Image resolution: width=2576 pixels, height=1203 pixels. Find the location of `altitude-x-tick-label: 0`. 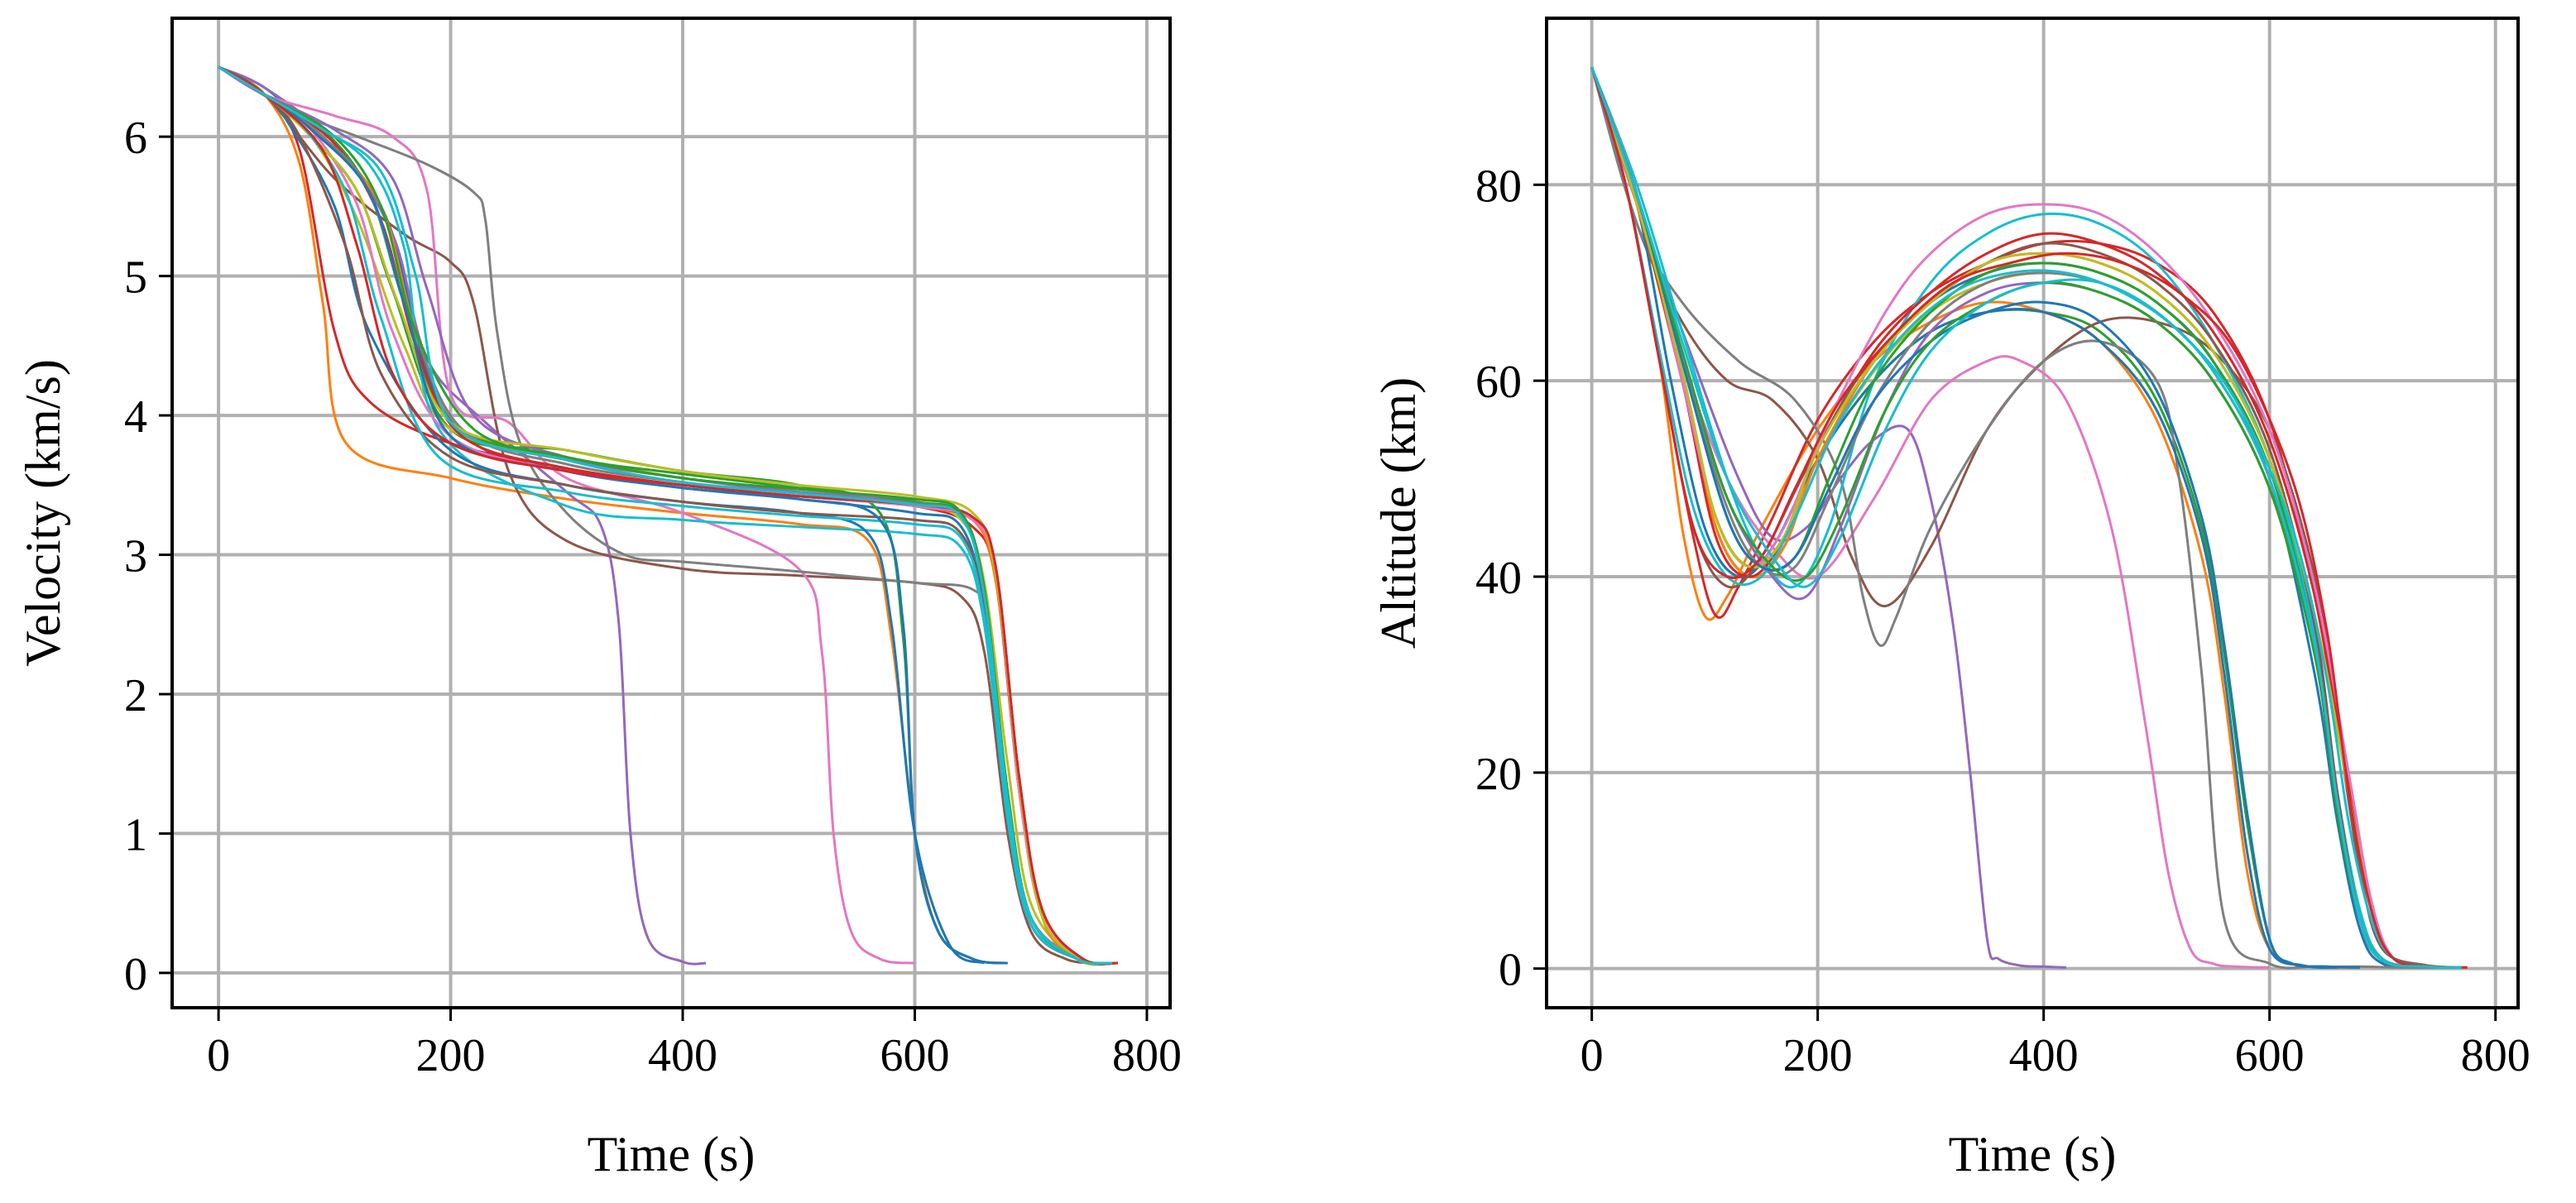

altitude-x-tick-label: 0 is located at coordinates (1593, 1055).